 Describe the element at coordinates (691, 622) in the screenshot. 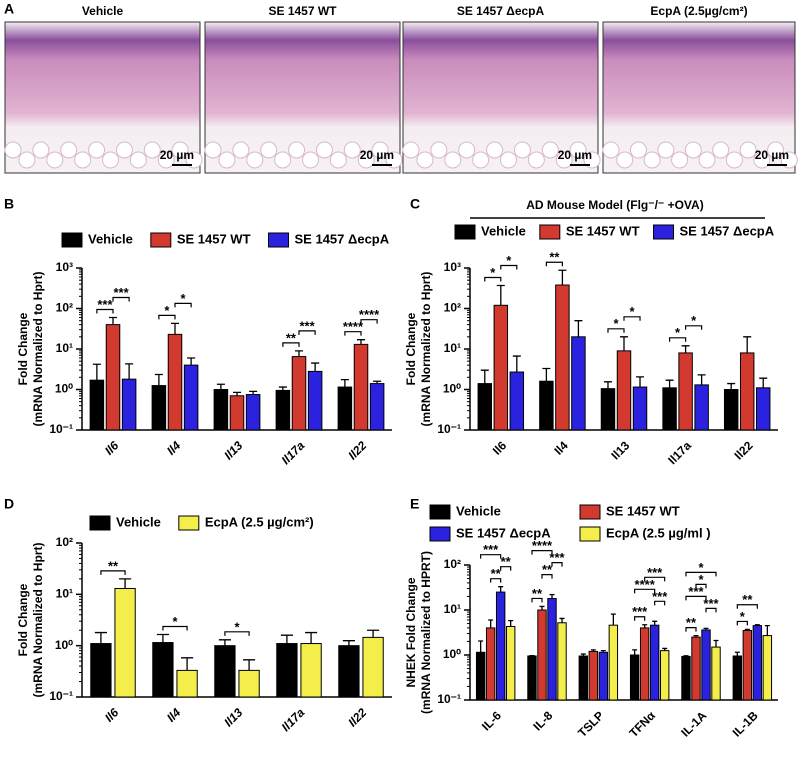

I see `significance-label: **` at that location.